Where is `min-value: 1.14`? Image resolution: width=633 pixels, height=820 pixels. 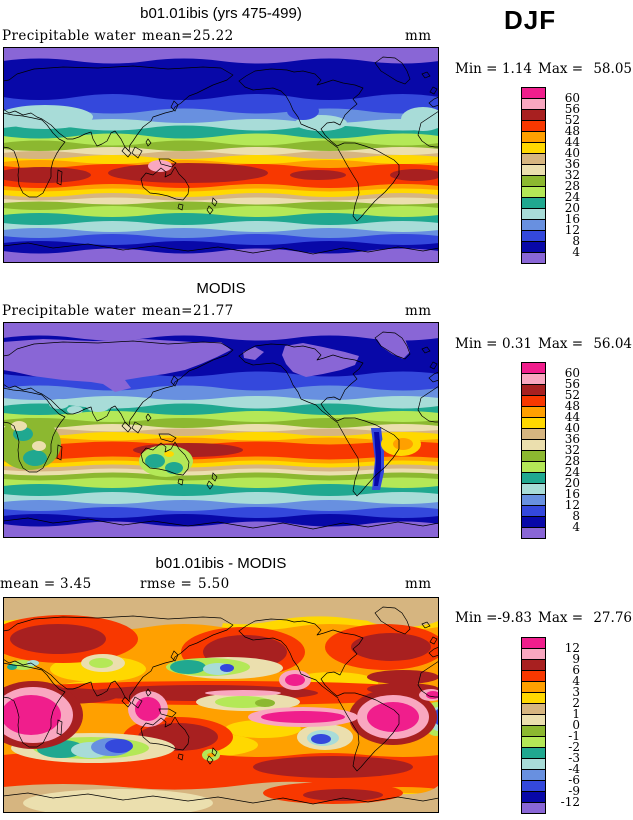 min-value: 1.14 is located at coordinates (516, 69).